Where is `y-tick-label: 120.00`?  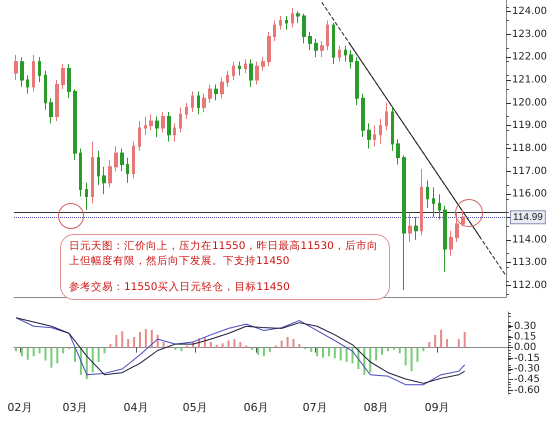
y-tick-label: 120.00 is located at coordinates (530, 102).